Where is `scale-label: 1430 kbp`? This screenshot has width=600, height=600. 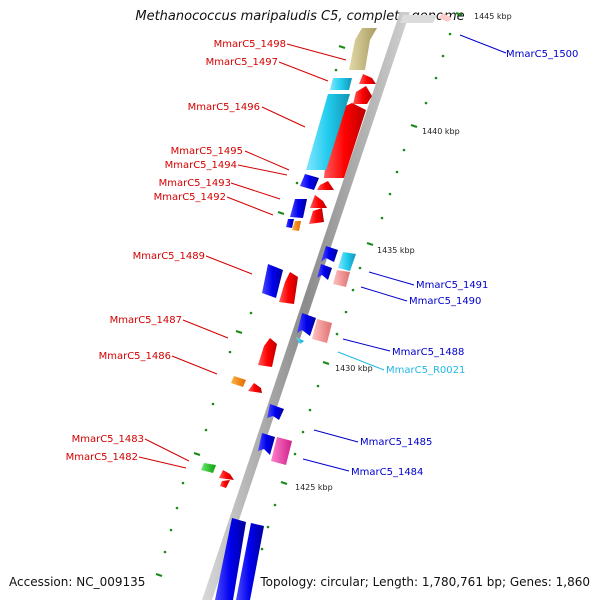
scale-label: 1430 kbp is located at coordinates (354, 368).